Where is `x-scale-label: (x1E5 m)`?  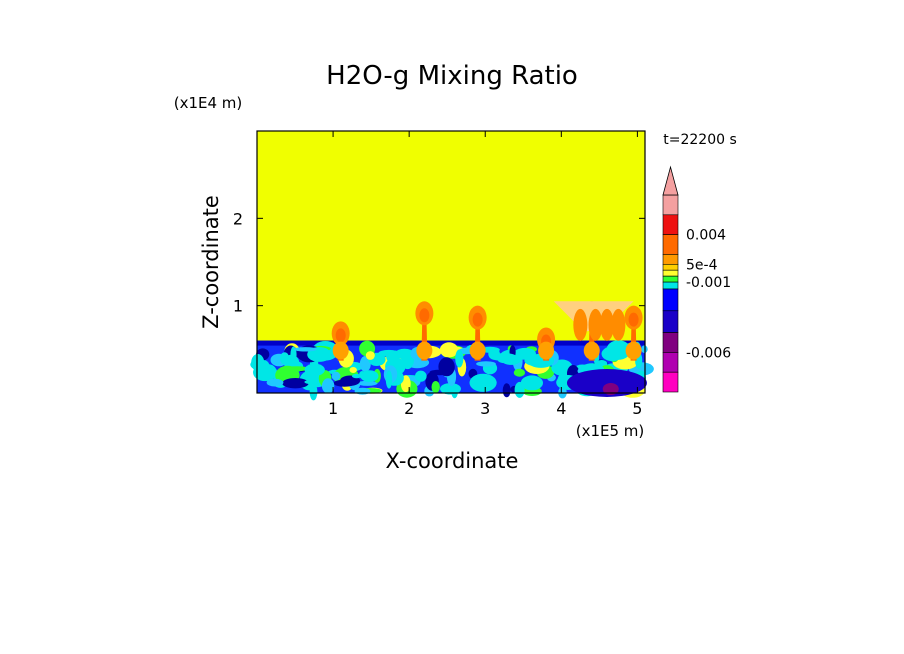 x-scale-label: (x1E5 m) is located at coordinates (610, 431).